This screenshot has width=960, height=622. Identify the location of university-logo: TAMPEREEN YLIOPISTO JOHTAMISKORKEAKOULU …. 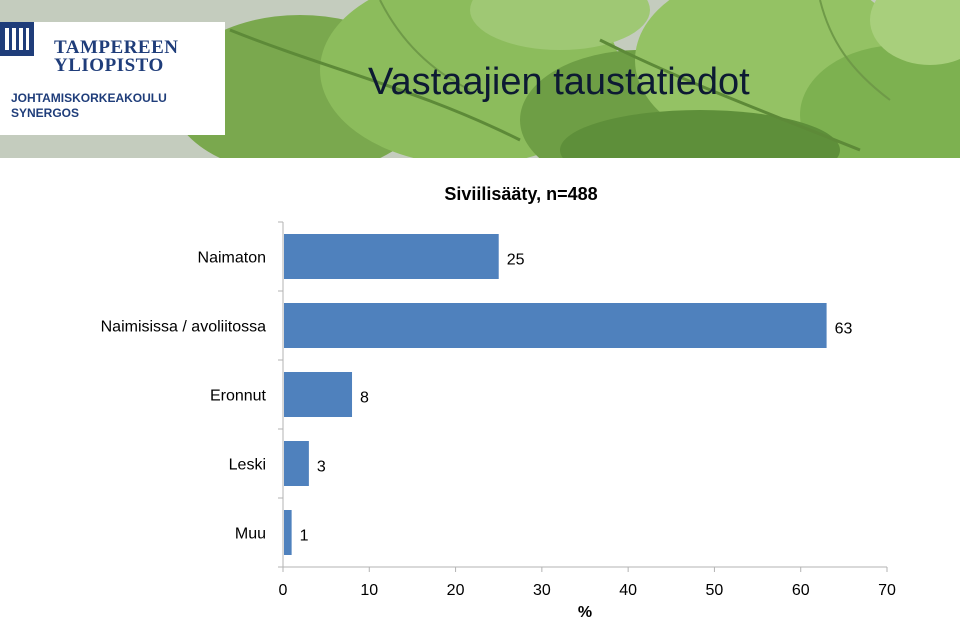
(112, 78).